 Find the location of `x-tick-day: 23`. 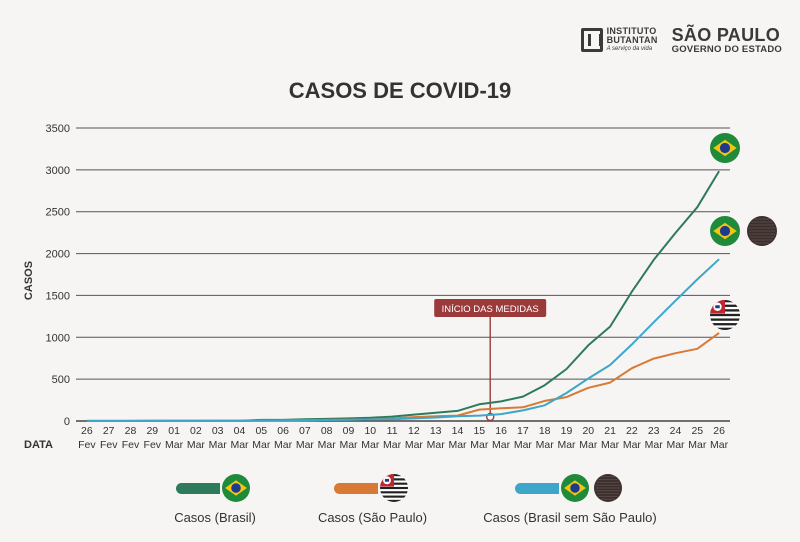

x-tick-day: 23 is located at coordinates (654, 431).